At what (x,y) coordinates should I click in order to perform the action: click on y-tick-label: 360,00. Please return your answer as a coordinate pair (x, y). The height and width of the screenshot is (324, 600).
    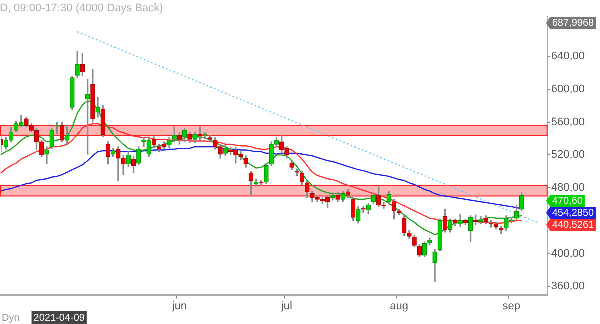
    Looking at the image, I should click on (568, 286).